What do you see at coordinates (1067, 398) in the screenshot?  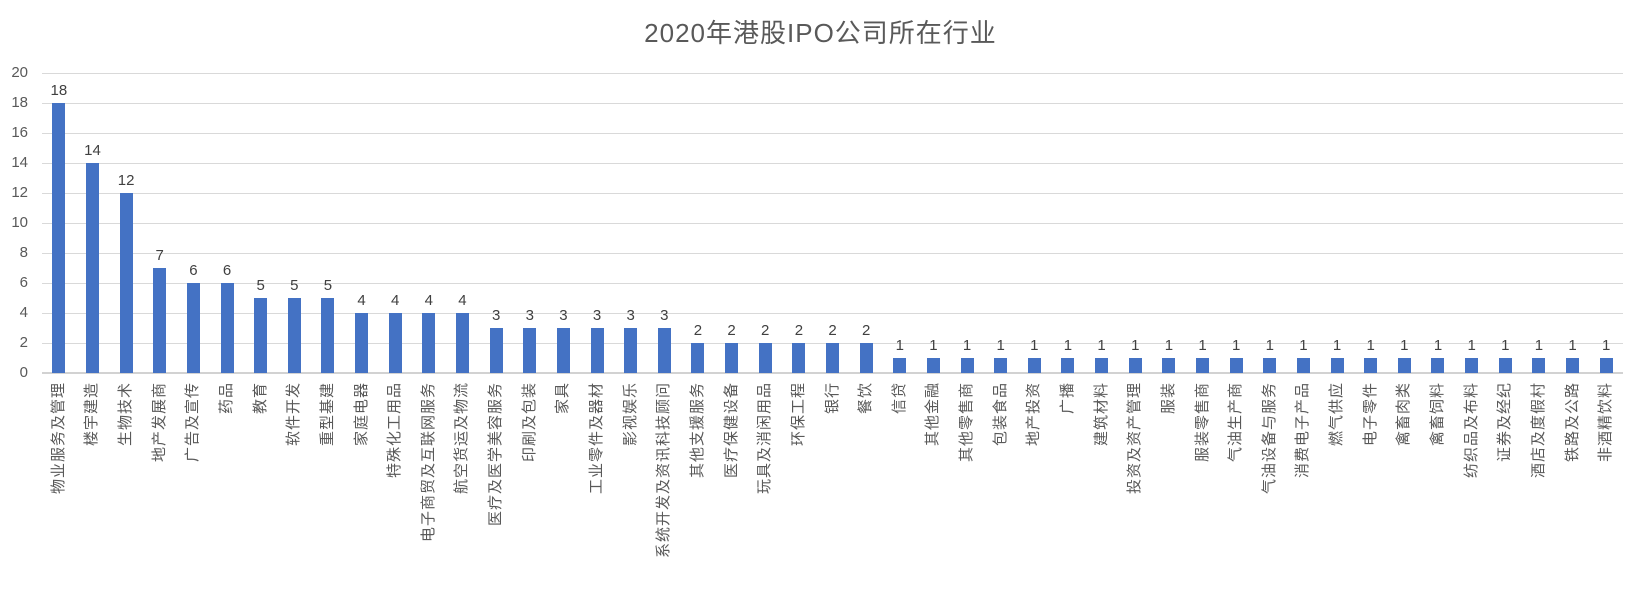 I see `category-label: 广播` at bounding box center [1067, 398].